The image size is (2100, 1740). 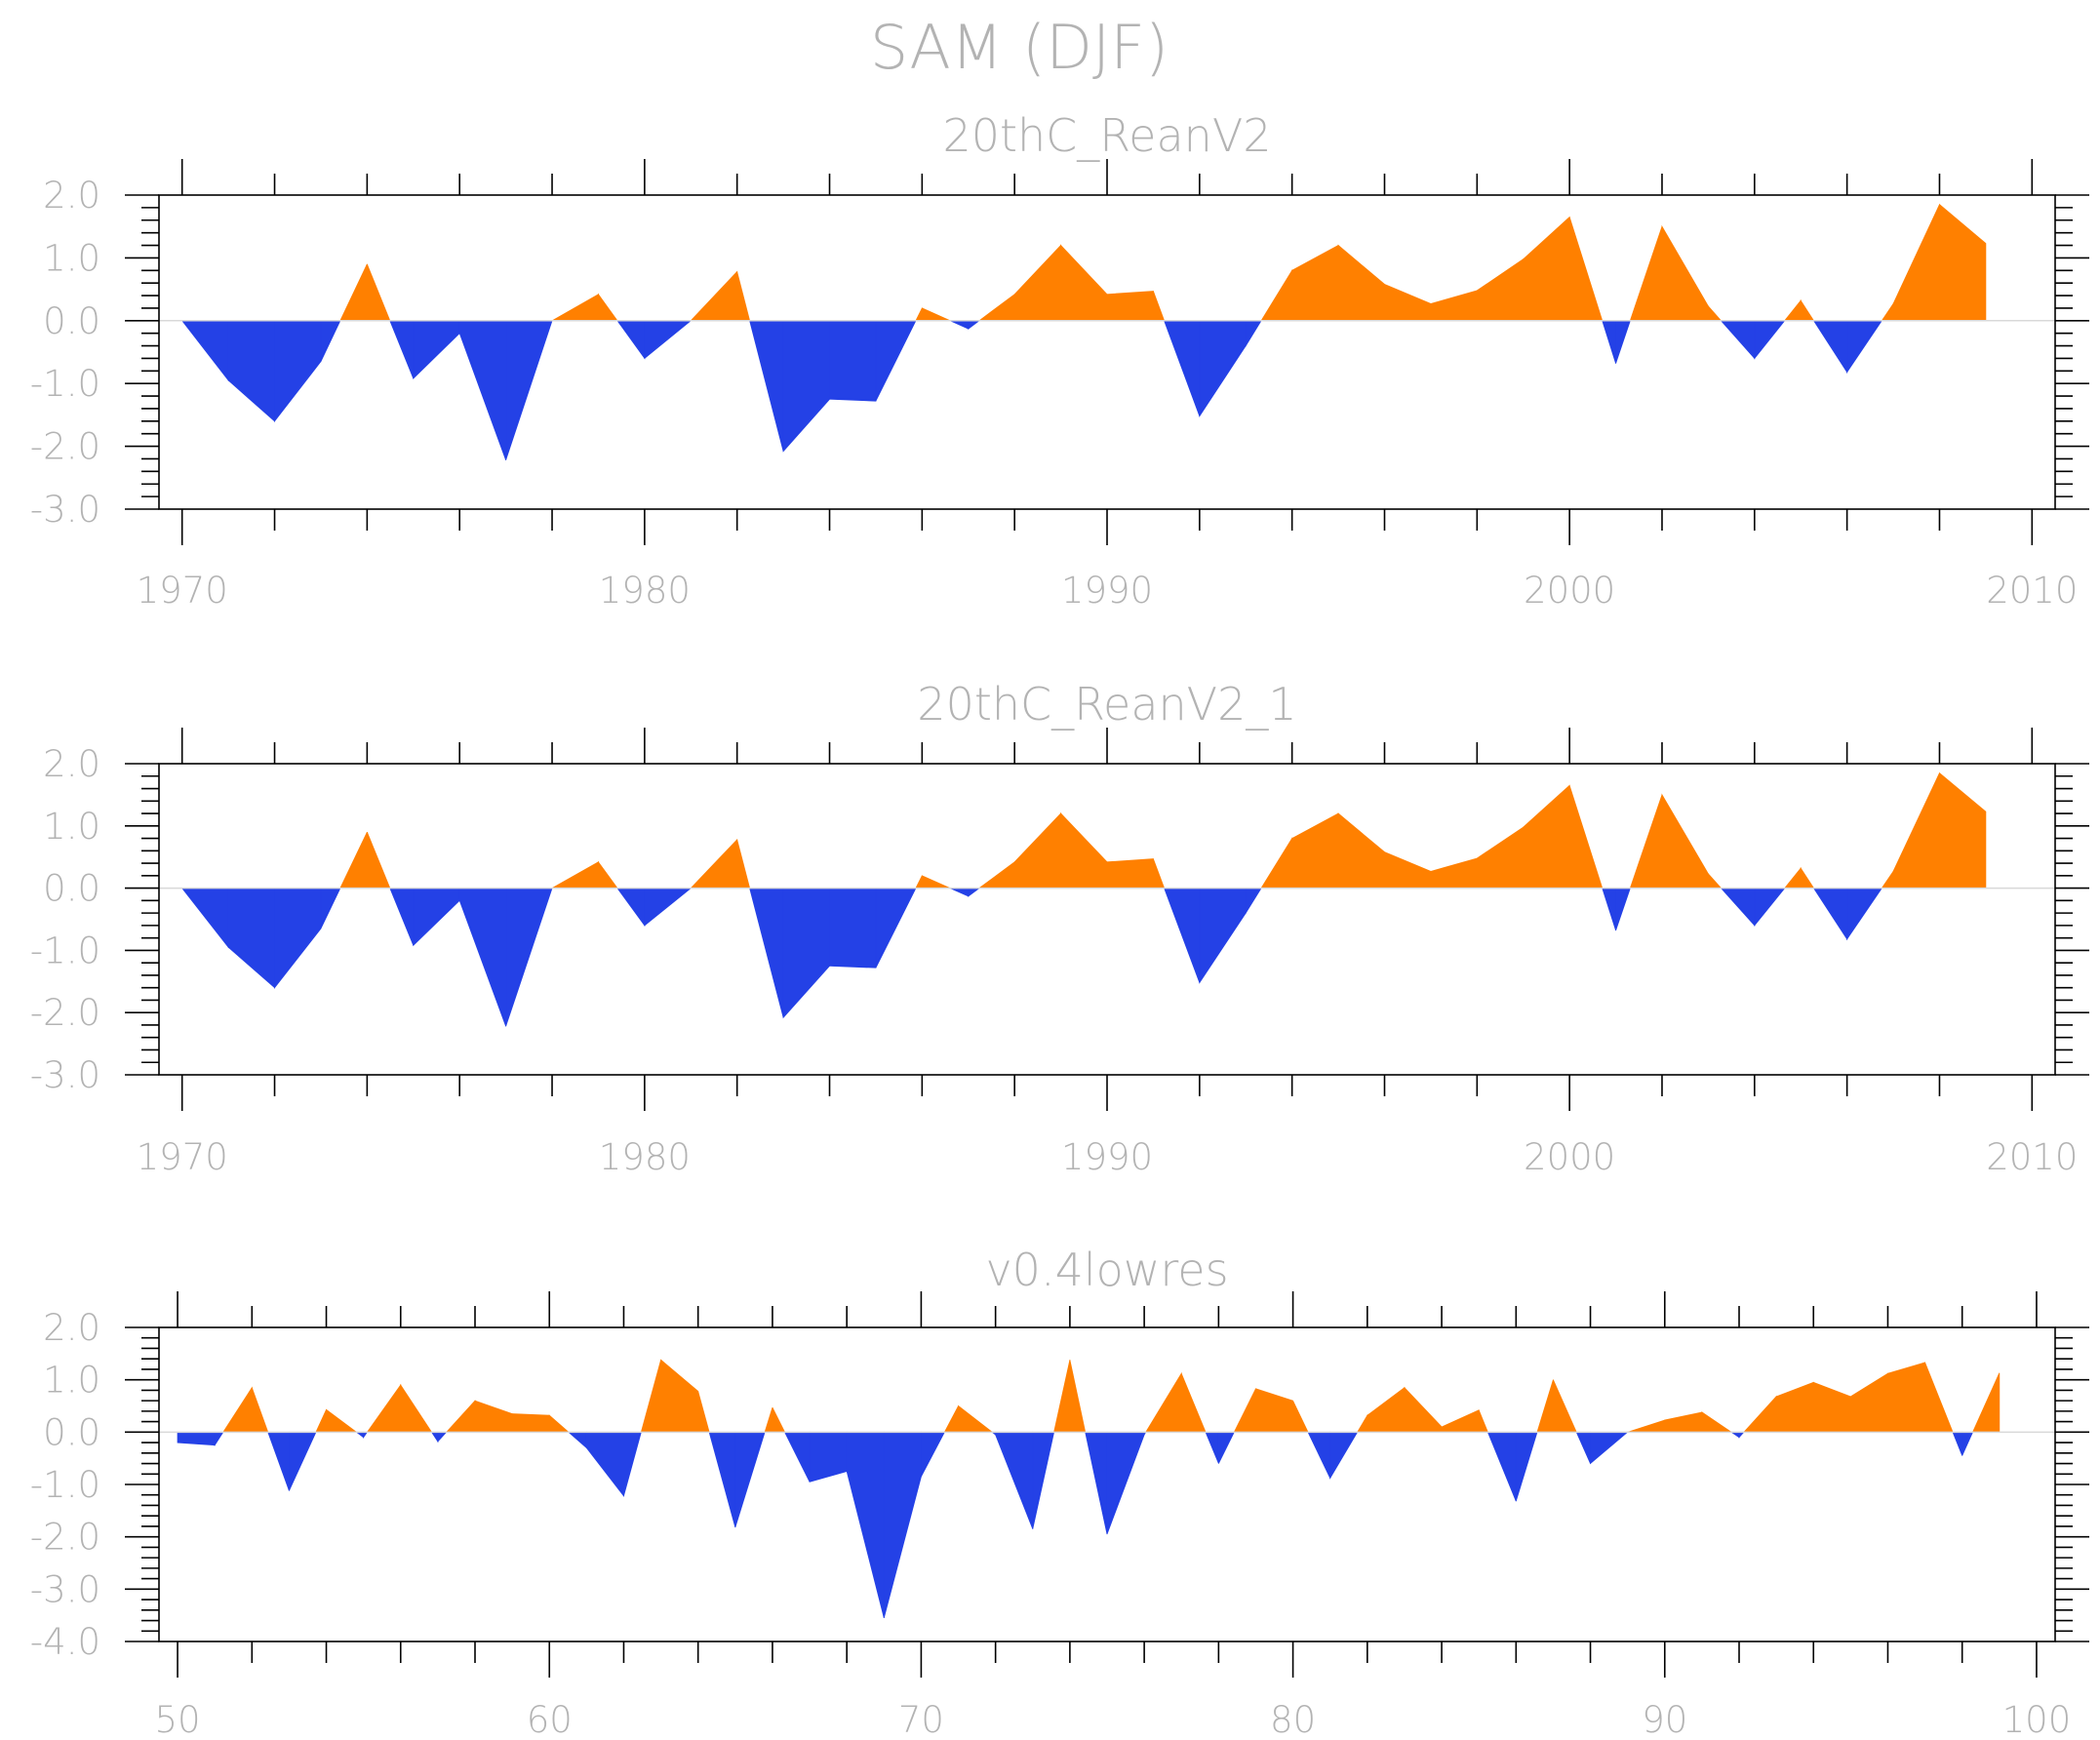 I want to click on y-tick-label: 0.0, so click(x=72, y=321).